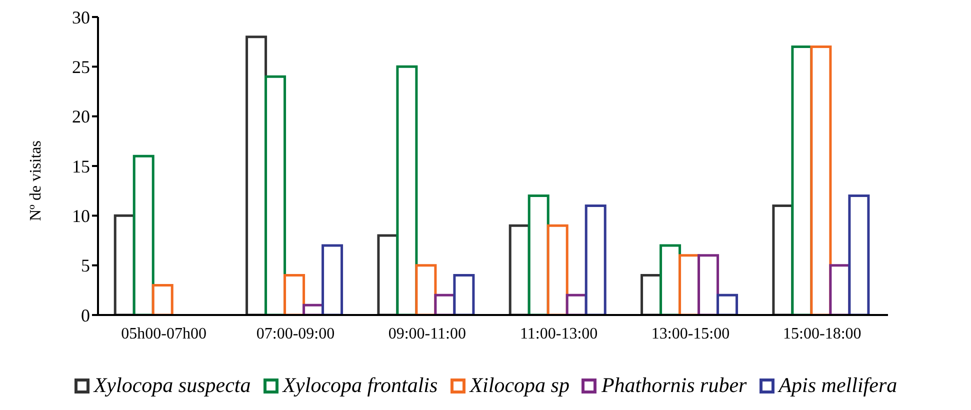 Image resolution: width=971 pixels, height=410 pixels. What do you see at coordinates (81, 116) in the screenshot?
I see `y-tick-label: 20` at bounding box center [81, 116].